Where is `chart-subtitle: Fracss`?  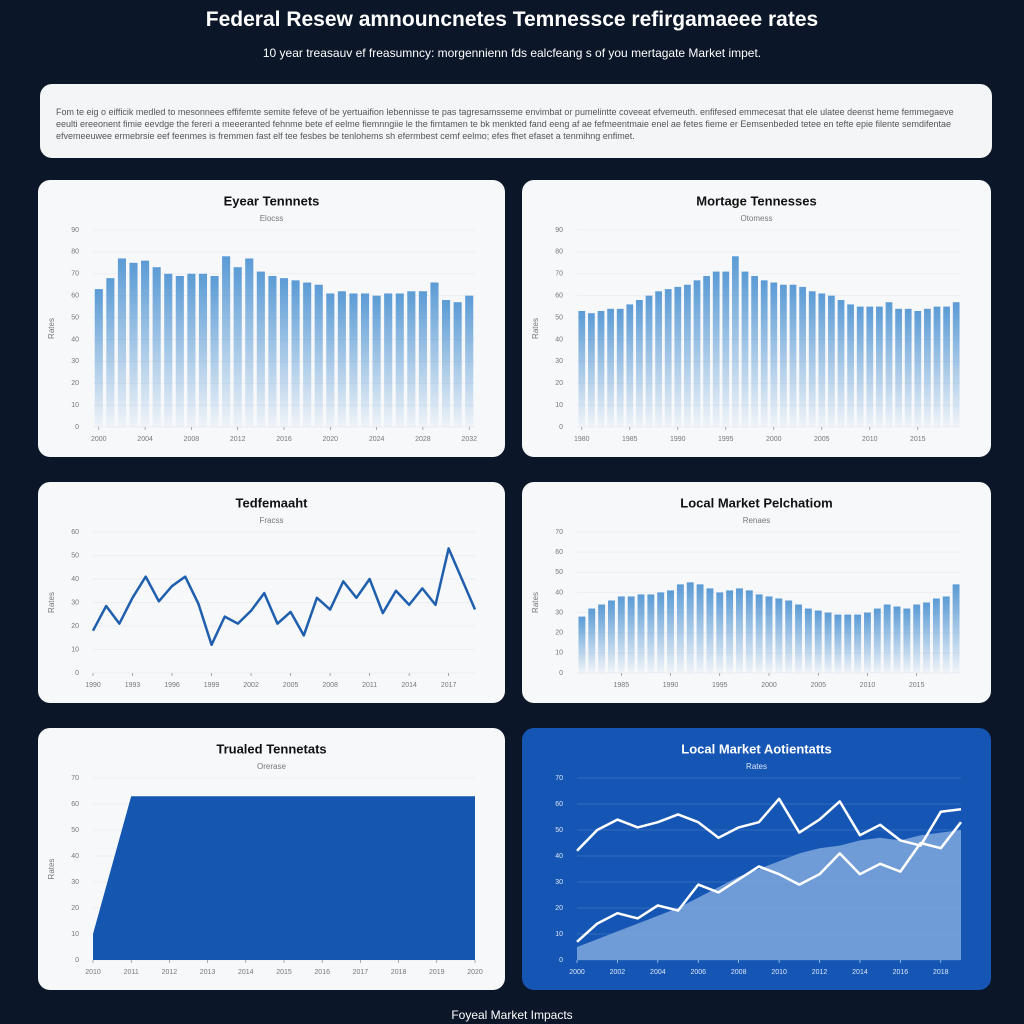 chart-subtitle: Fracss is located at coordinates (272, 520).